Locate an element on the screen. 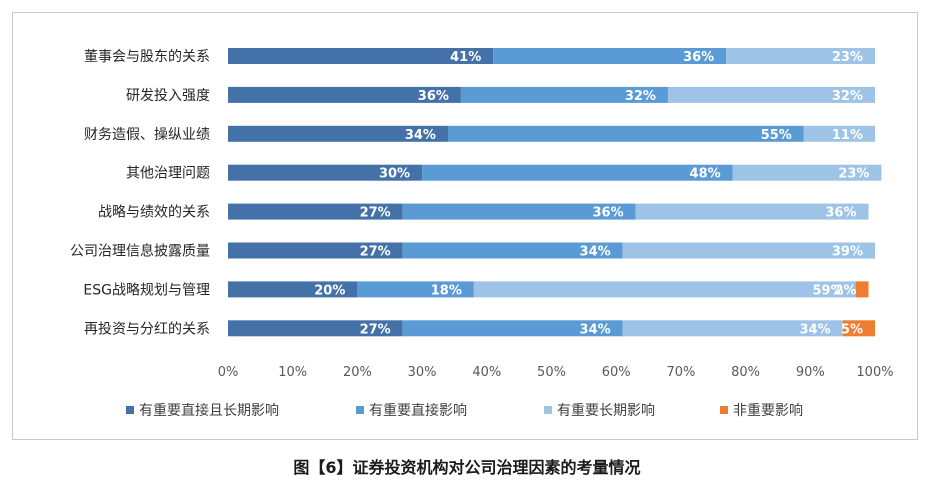  x-tick-label: 80% is located at coordinates (745, 372).